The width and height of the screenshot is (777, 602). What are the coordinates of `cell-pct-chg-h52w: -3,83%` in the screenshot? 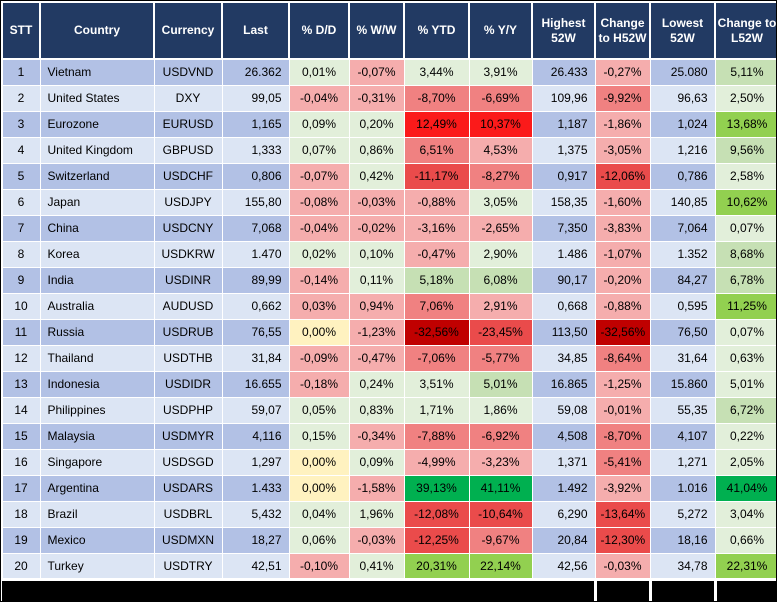 It's located at (622, 228).